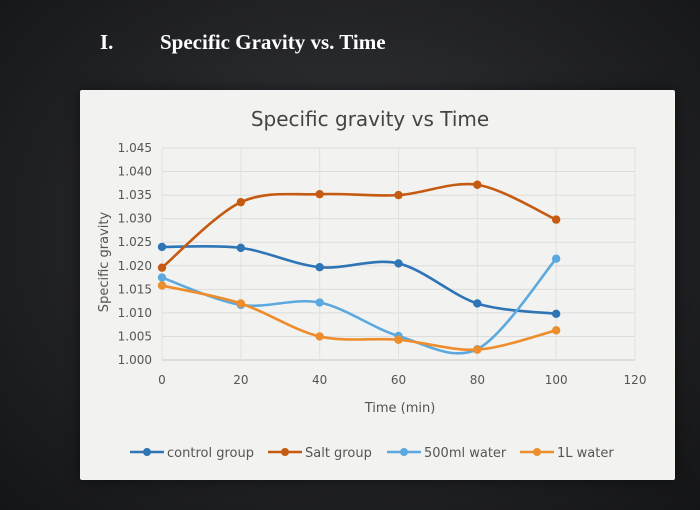  I want to click on series-salt-group, so click(359, 226).